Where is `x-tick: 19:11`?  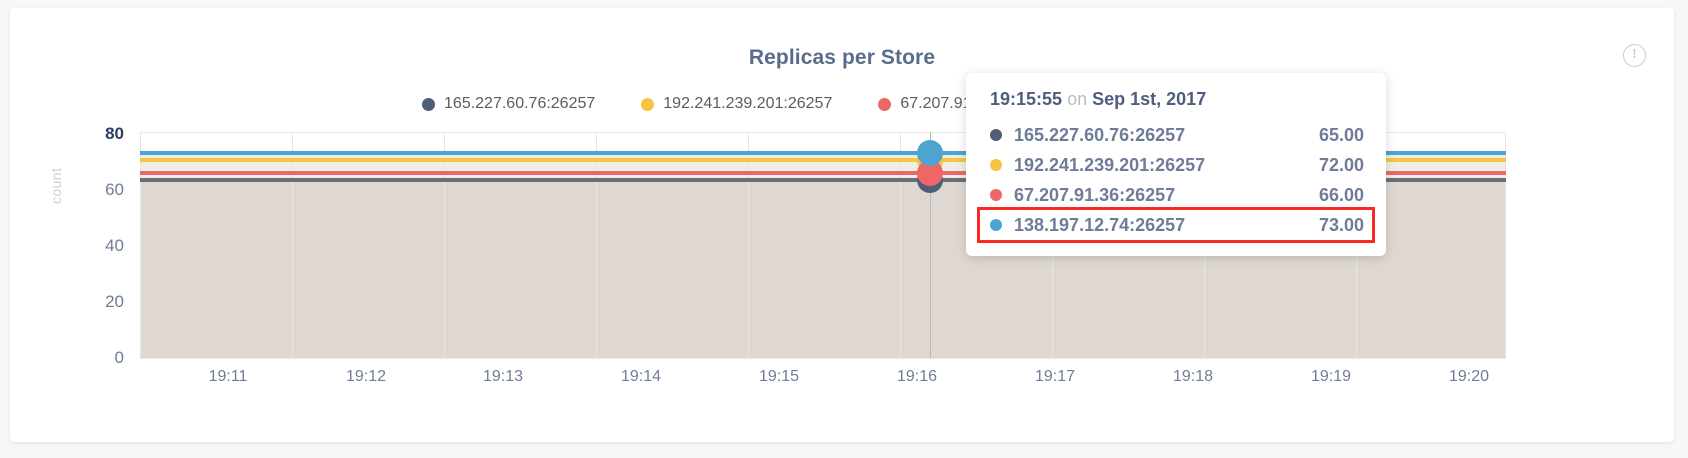 x-tick: 19:11 is located at coordinates (228, 376).